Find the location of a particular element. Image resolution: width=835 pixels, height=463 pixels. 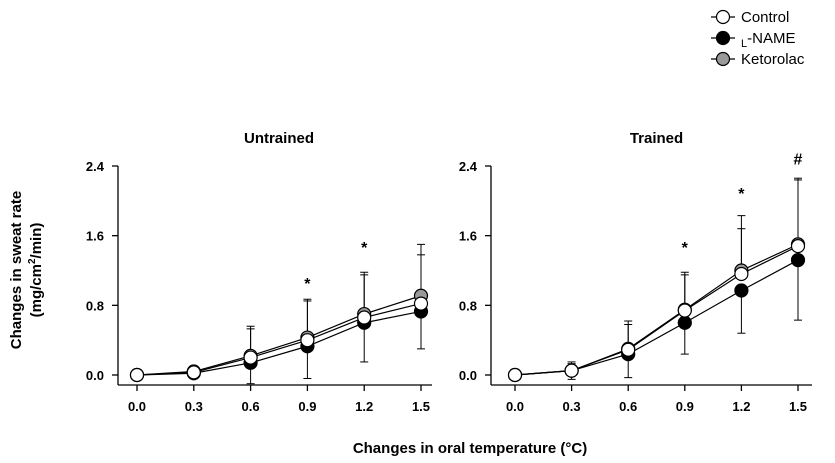

legend-label: L-NAME is located at coordinates (768, 40).